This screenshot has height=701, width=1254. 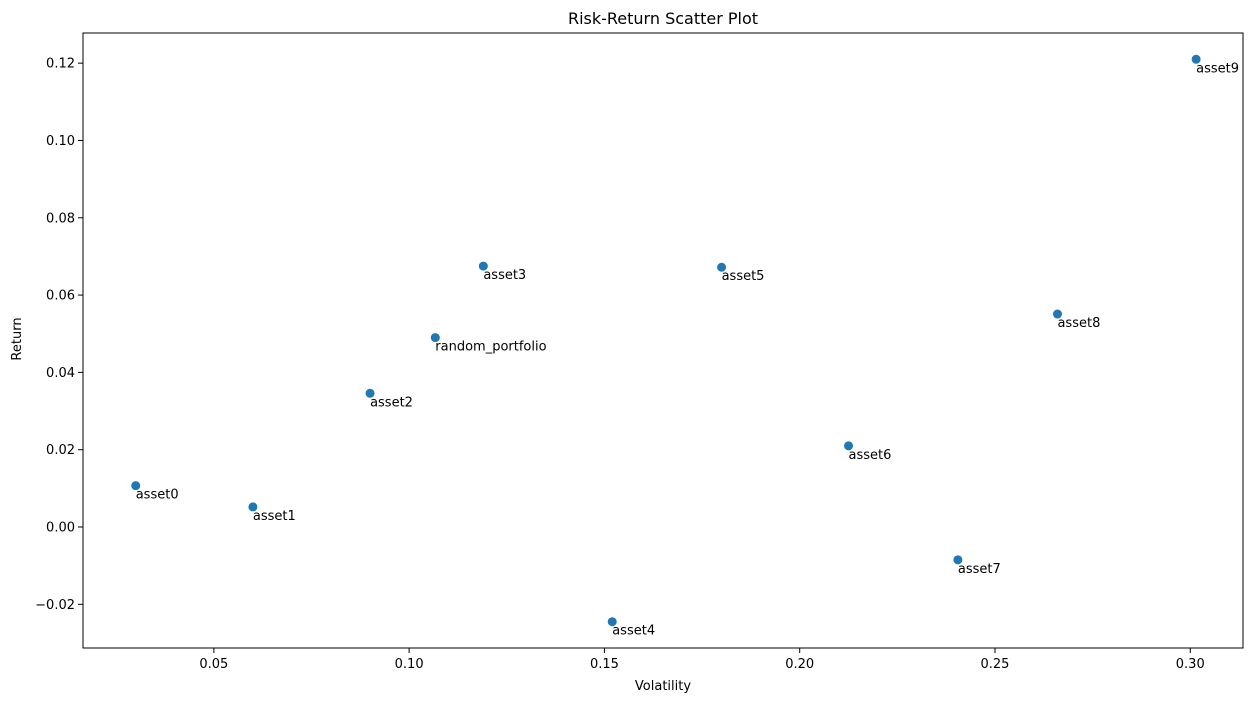 I want to click on y-tick-label: 0.00, so click(x=60, y=528).